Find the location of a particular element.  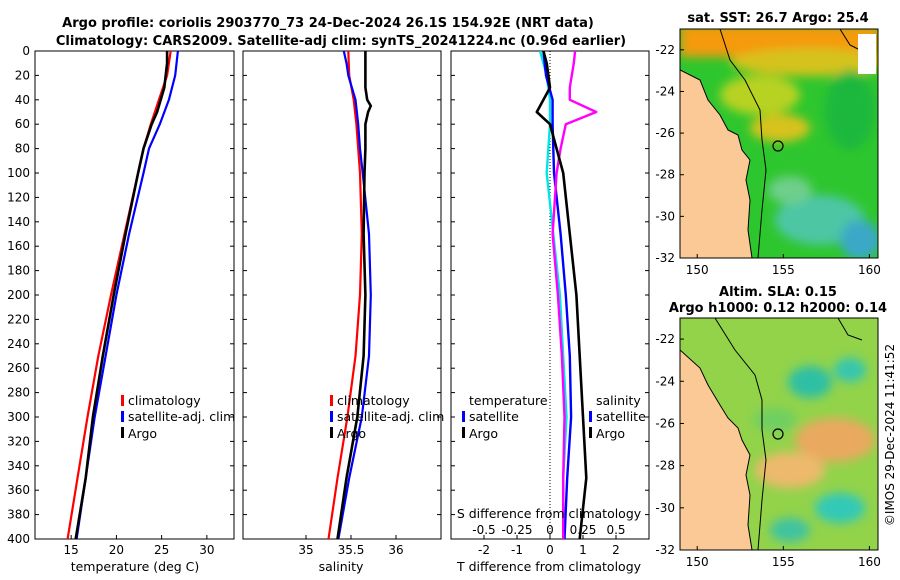

sla-land-australia is located at coordinates (716, 434).